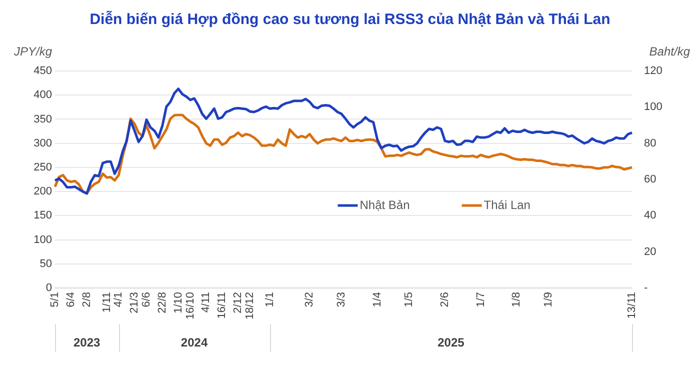  Describe the element at coordinates (270, 300) in the screenshot. I see `x-tick-label: 1/1` at that location.